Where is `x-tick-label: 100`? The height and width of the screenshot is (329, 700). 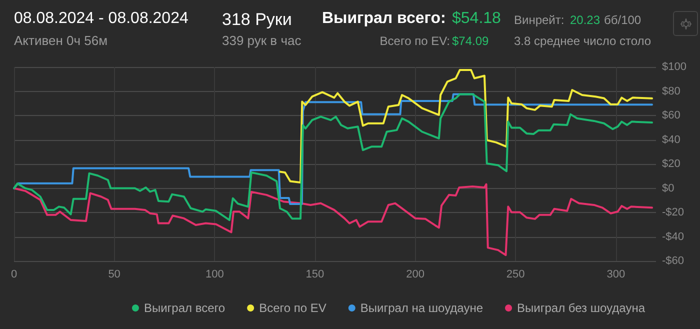 x-tick-label: 100 is located at coordinates (214, 274).